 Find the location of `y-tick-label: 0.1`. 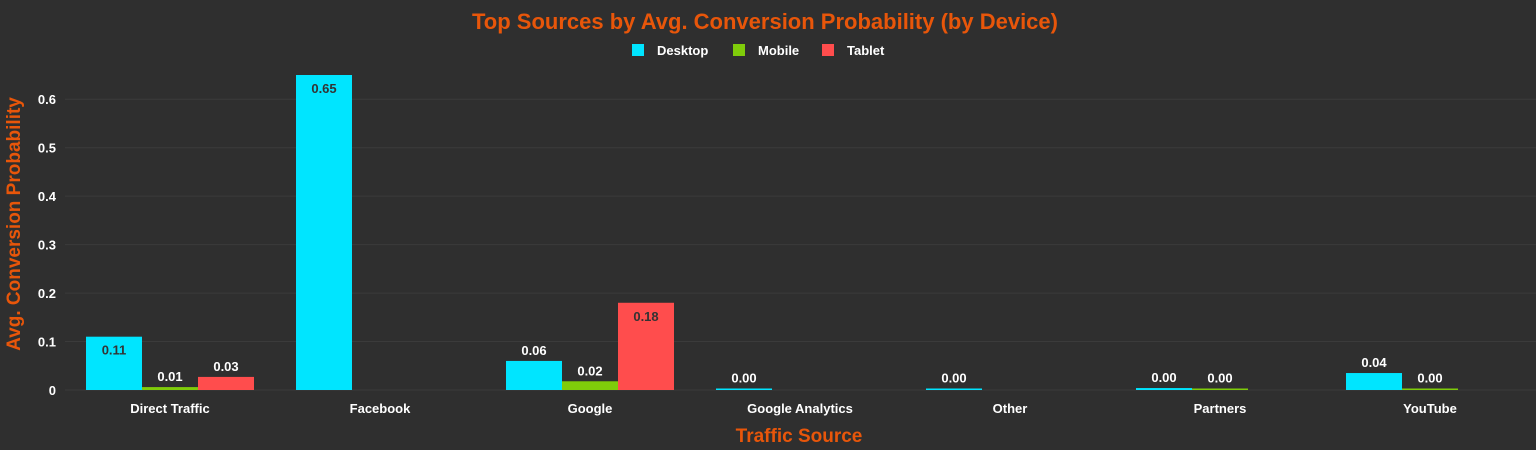

y-tick-label: 0.1 is located at coordinates (47, 342).